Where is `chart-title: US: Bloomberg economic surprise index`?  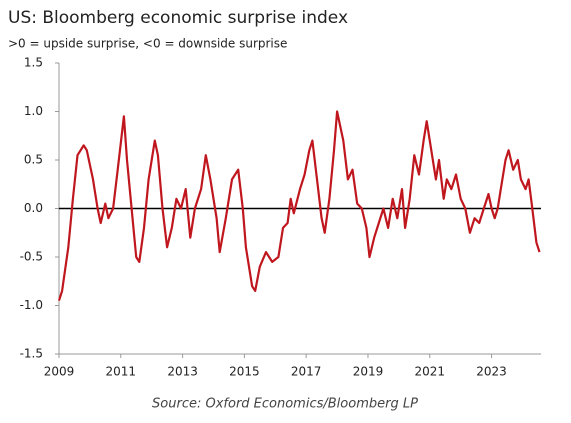
chart-title: US: Bloomberg economic surprise index is located at coordinates (178, 18).